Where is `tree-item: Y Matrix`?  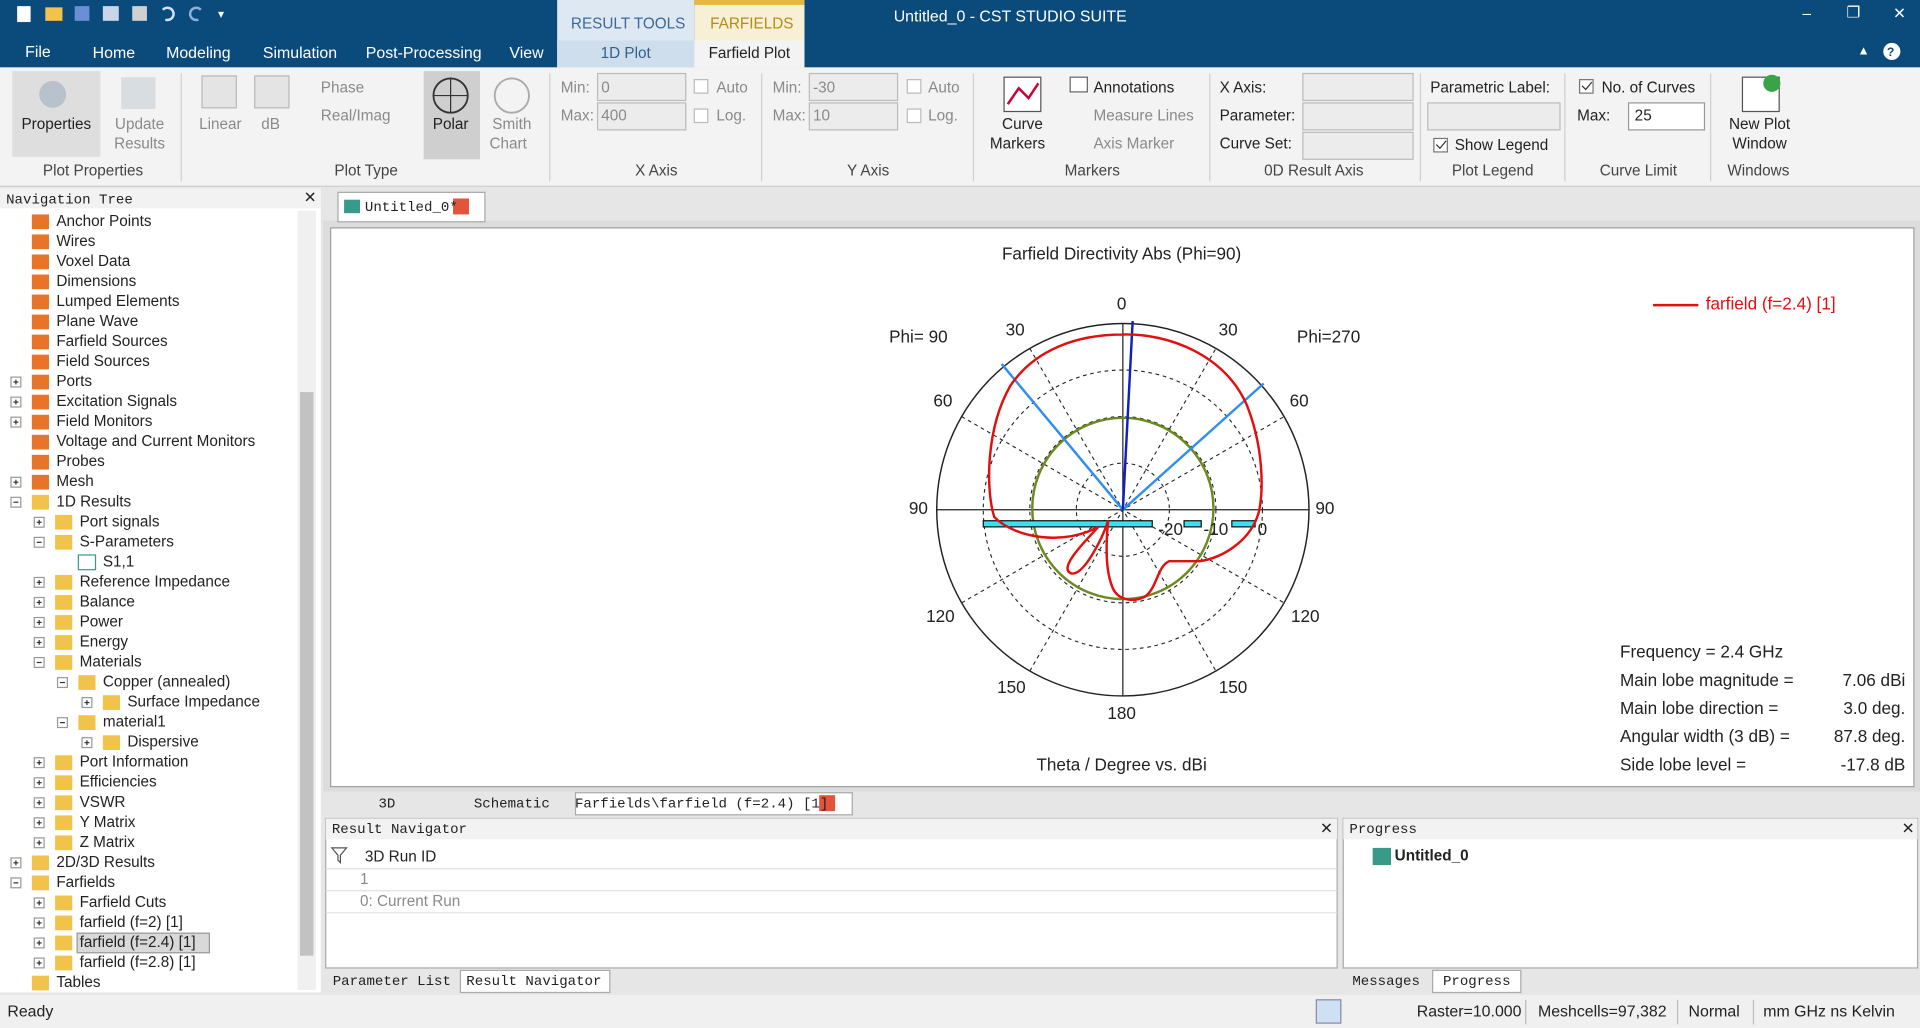
tree-item: Y Matrix is located at coordinates (108, 822).